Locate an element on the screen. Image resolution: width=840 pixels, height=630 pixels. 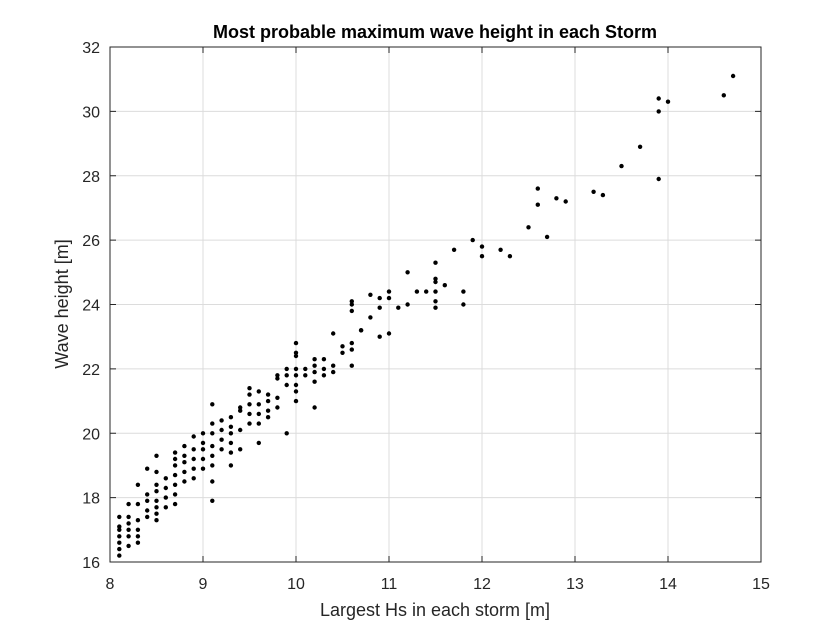
y-tick-label: 18 is located at coordinates (91, 499).